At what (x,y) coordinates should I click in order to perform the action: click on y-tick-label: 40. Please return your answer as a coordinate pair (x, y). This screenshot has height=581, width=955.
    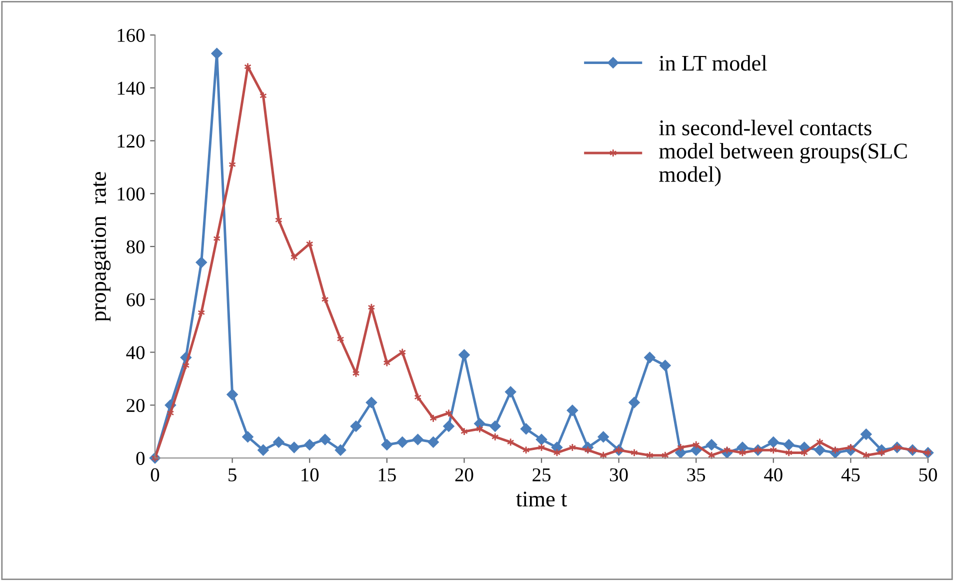
    Looking at the image, I should click on (135, 353).